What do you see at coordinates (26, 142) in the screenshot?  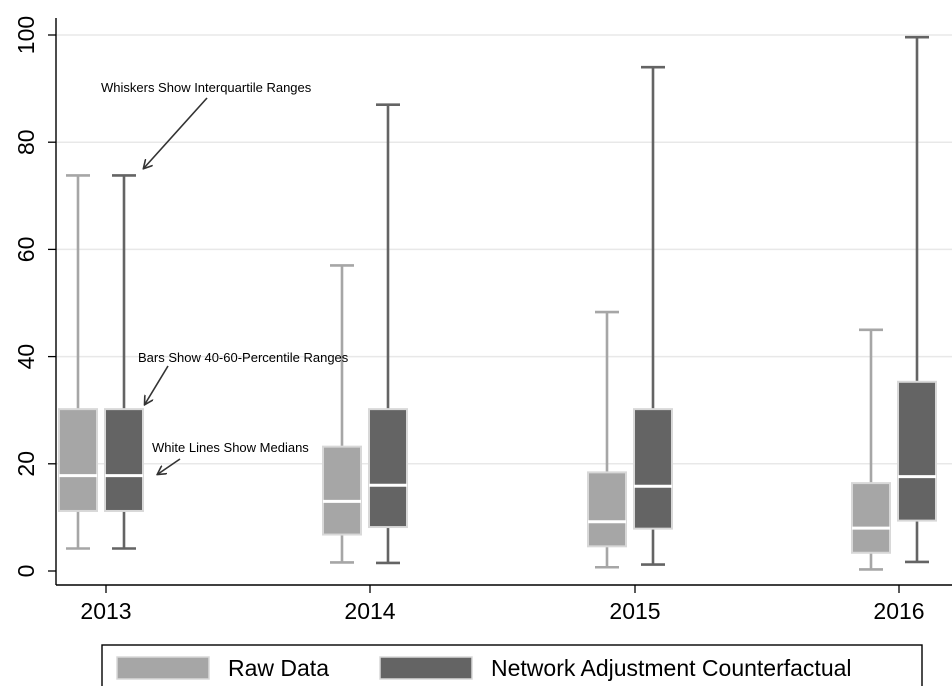 I see `y-tick-label: 80` at bounding box center [26, 142].